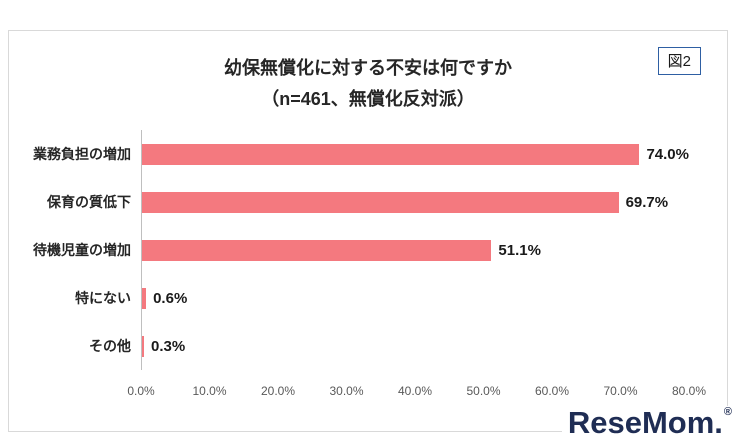 This screenshot has width=736, height=440. What do you see at coordinates (647, 202) in the screenshot?
I see `bar-value-label: 69.7%` at bounding box center [647, 202].